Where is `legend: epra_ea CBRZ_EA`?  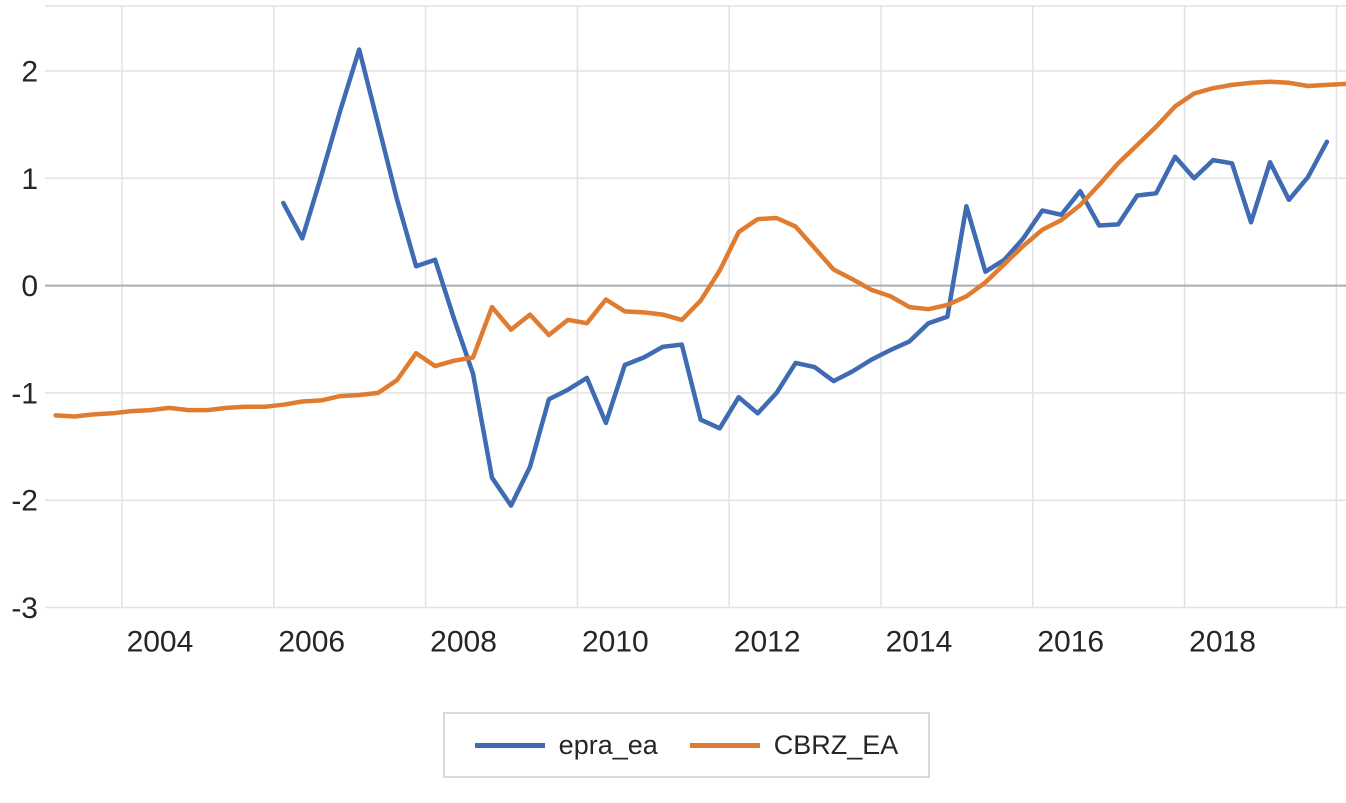 legend: epra_ea CBRZ_EA is located at coordinates (686, 745).